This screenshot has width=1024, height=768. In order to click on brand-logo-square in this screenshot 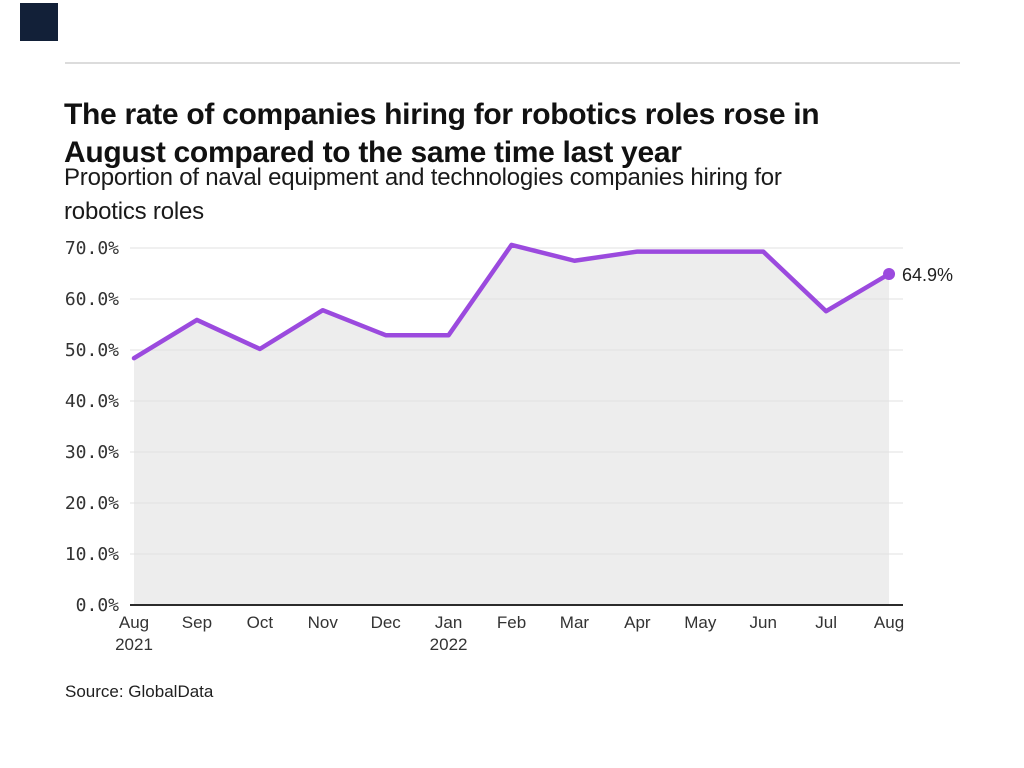, I will do `click(39, 22)`.